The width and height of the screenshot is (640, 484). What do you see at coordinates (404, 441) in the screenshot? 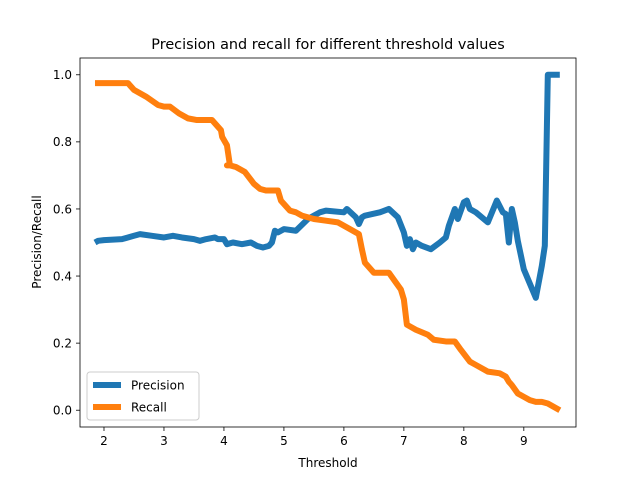
I see `x-tick-label: 7` at bounding box center [404, 441].